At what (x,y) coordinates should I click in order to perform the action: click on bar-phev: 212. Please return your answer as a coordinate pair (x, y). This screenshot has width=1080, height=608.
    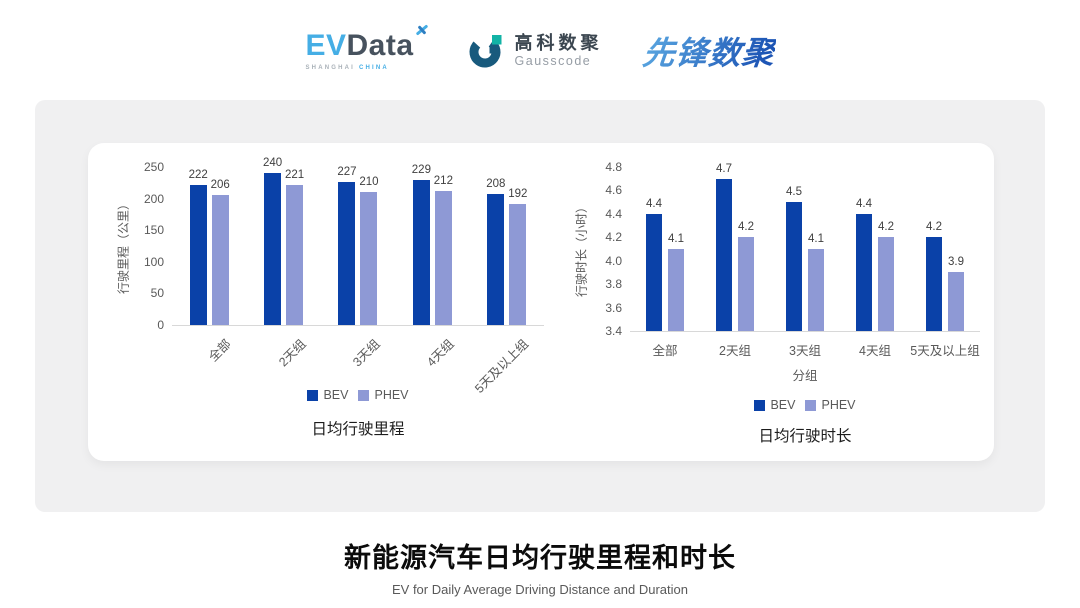
    Looking at the image, I should click on (443, 250).